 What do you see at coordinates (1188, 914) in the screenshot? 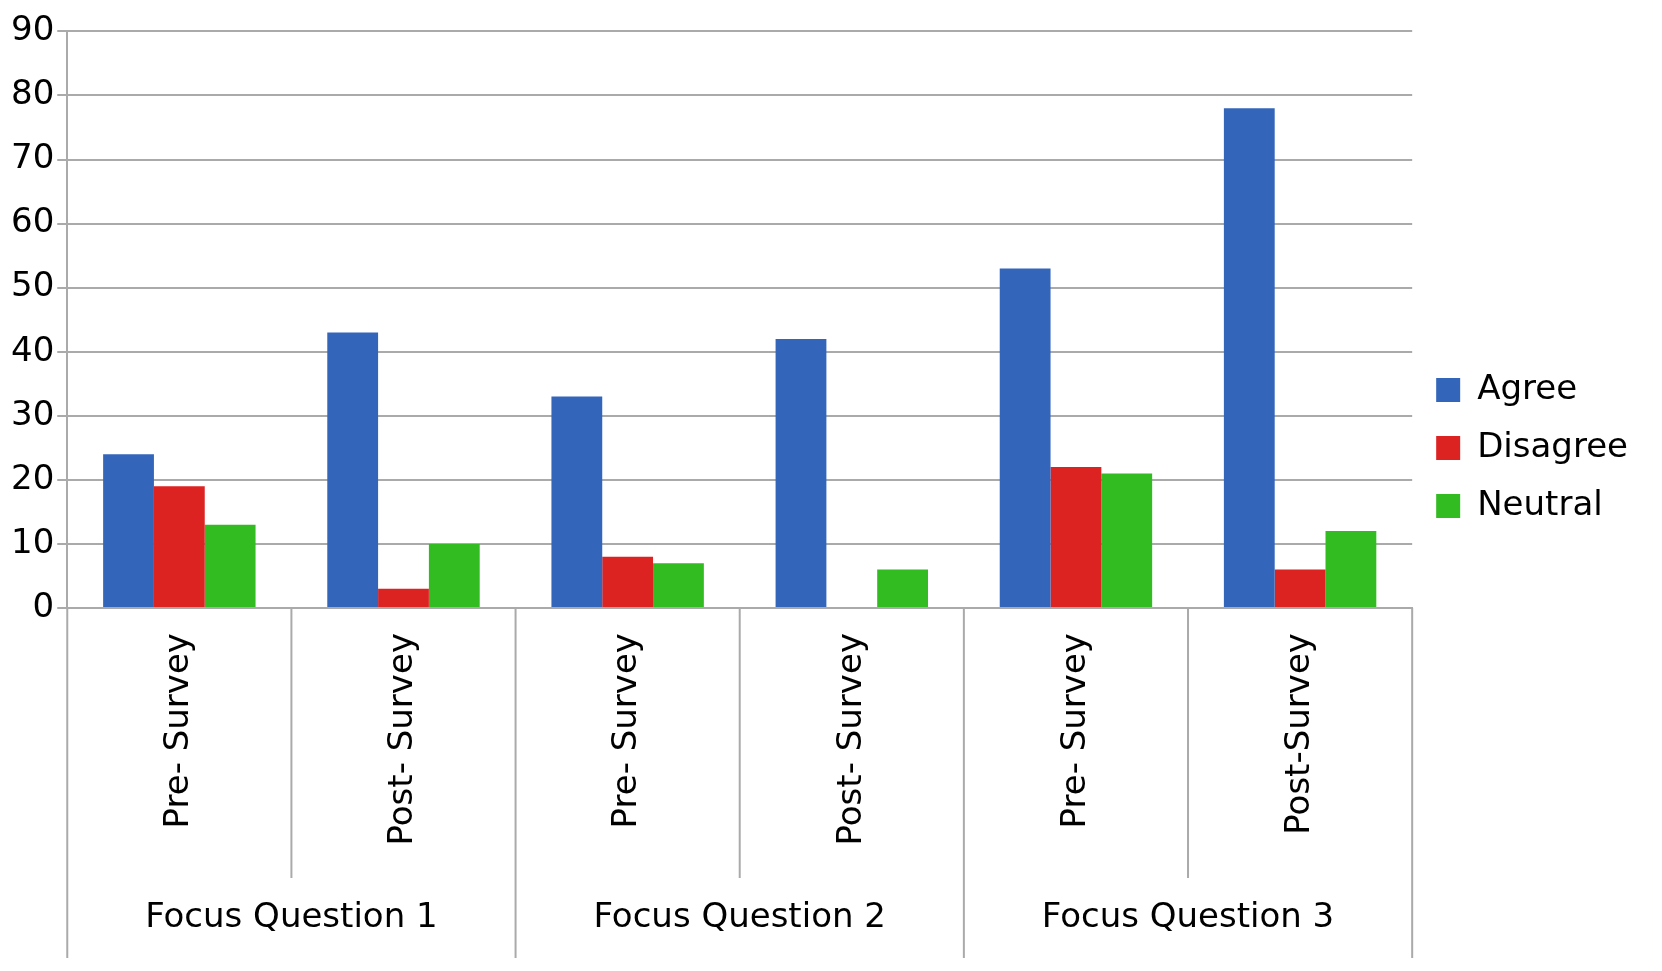
I see `text: Focus Question 3` at bounding box center [1188, 914].